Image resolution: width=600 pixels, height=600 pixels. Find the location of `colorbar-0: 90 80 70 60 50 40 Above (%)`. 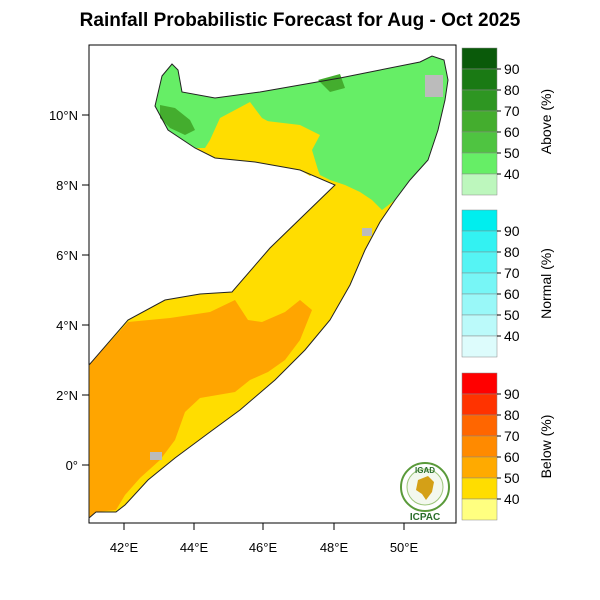

colorbar-0: 90 80 70 60 50 40 Above (%) is located at coordinates (507, 121).